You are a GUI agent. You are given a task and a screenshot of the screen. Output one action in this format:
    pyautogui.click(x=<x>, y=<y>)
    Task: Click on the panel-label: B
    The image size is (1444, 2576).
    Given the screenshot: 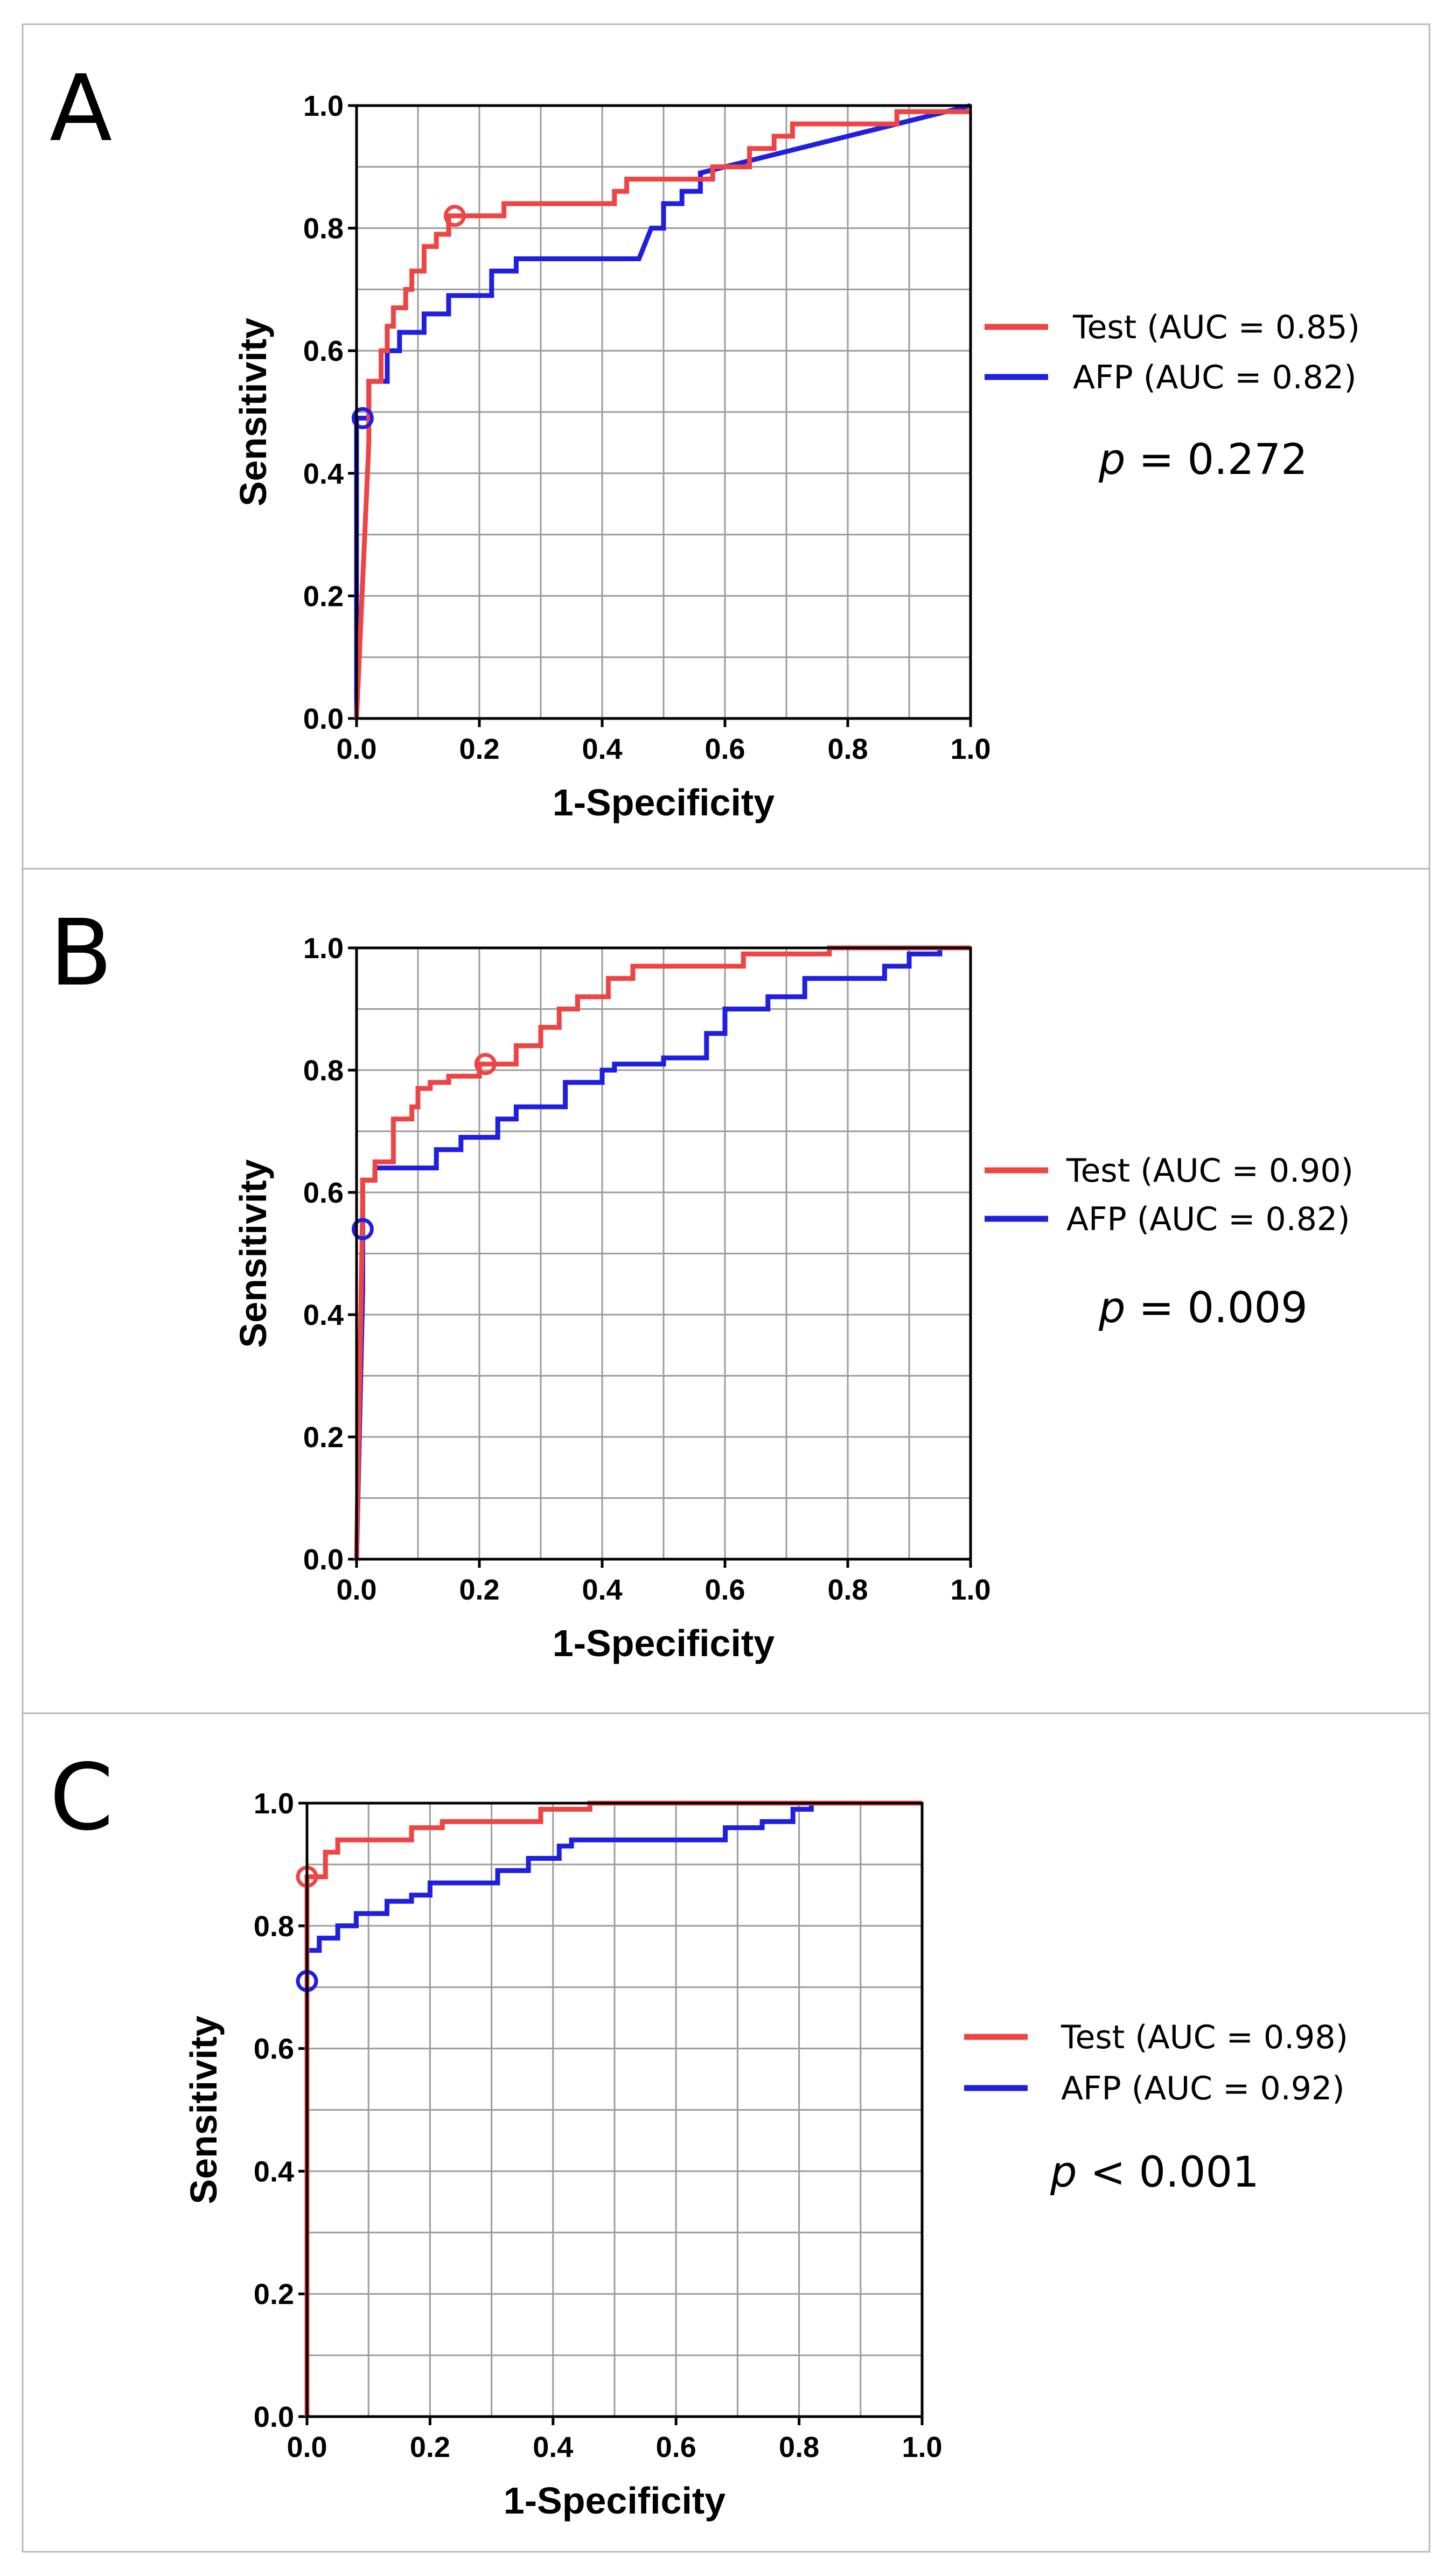 What is the action you would take?
    pyautogui.click(x=81, y=953)
    